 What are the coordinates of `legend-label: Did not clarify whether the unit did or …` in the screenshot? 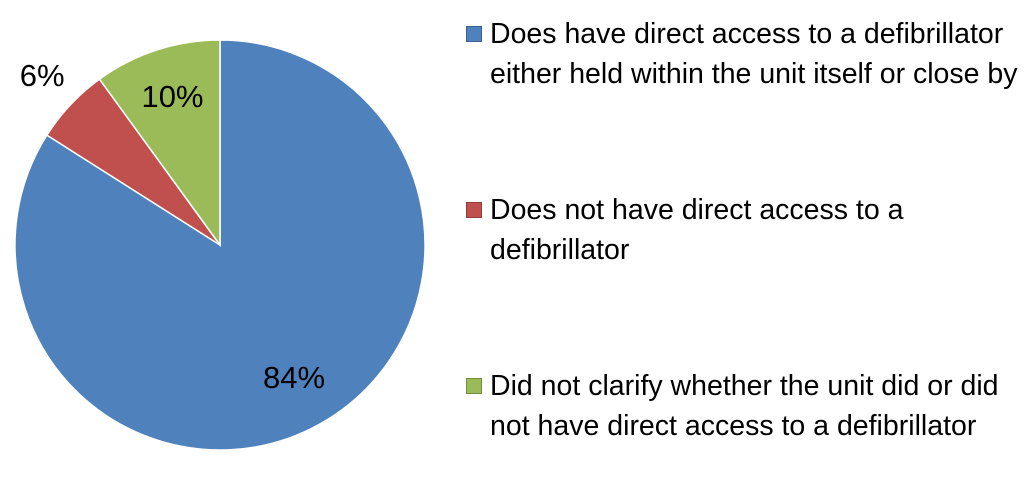 It's located at (744, 406).